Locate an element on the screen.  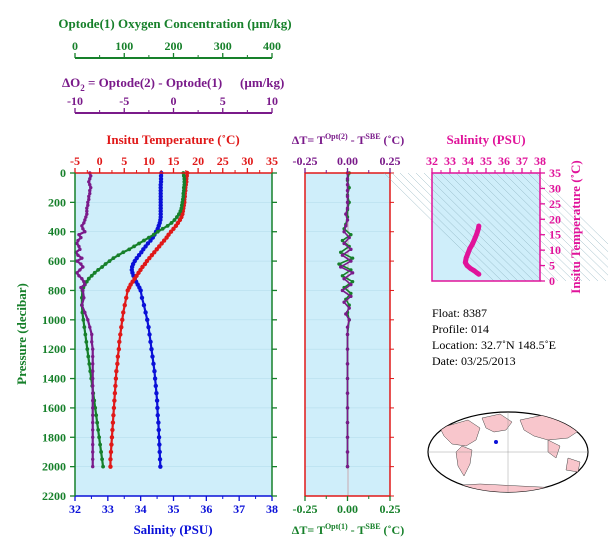
ts-salinity-label: Salinity (PSU) is located at coordinates (485, 139).